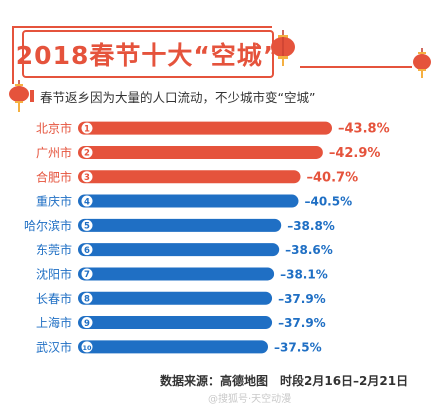  What do you see at coordinates (142, 27) in the screenshot?
I see `frame-line-top` at bounding box center [142, 27].